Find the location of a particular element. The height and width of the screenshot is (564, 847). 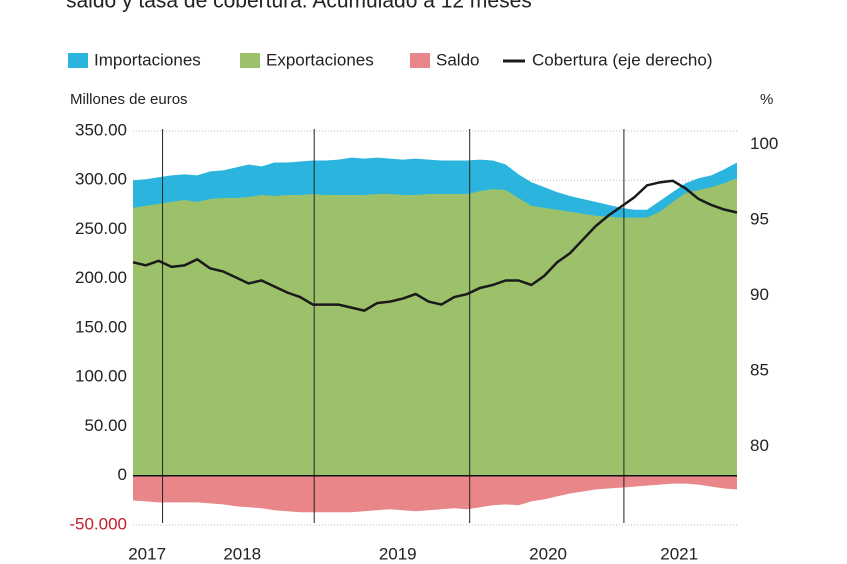

y-tick-label: 200.00 is located at coordinates (101, 277).